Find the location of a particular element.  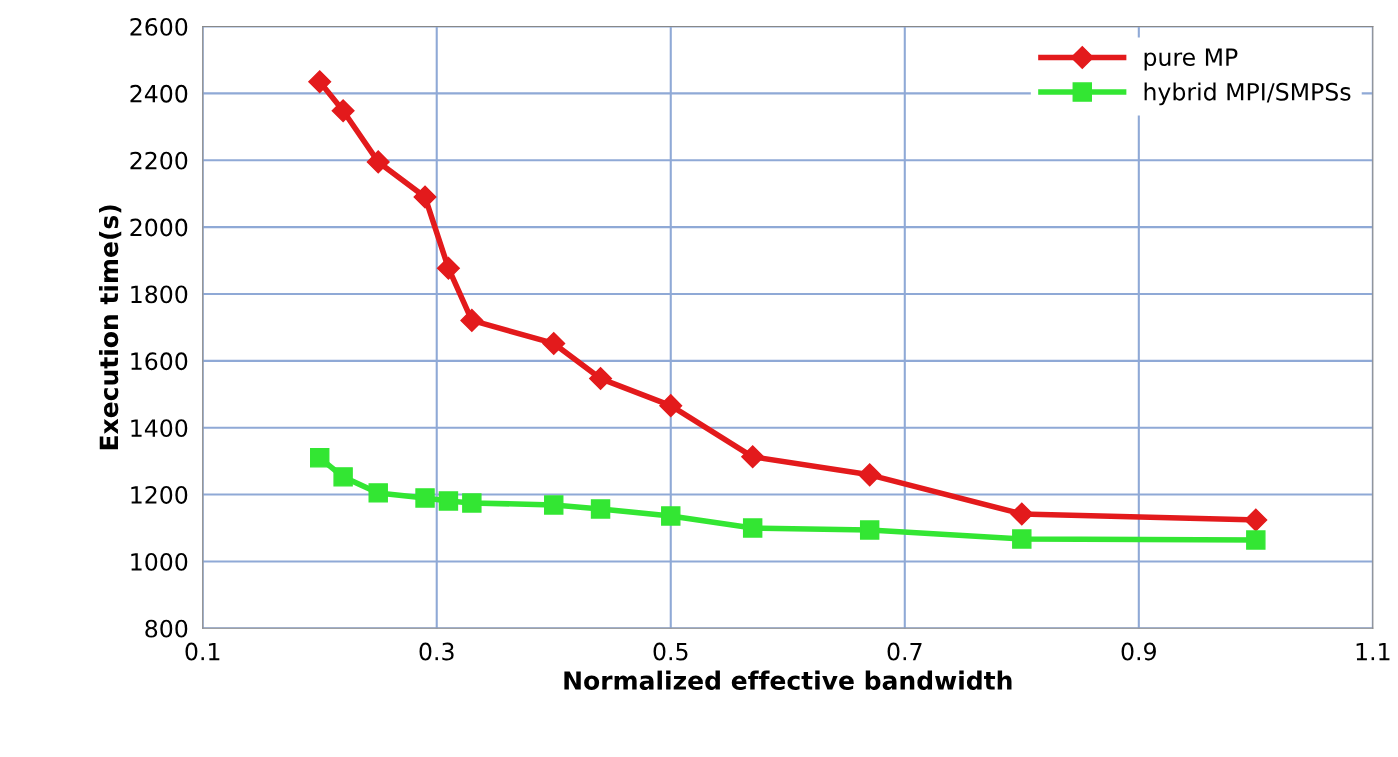

x-tick-label: 0.3 is located at coordinates (436, 651).